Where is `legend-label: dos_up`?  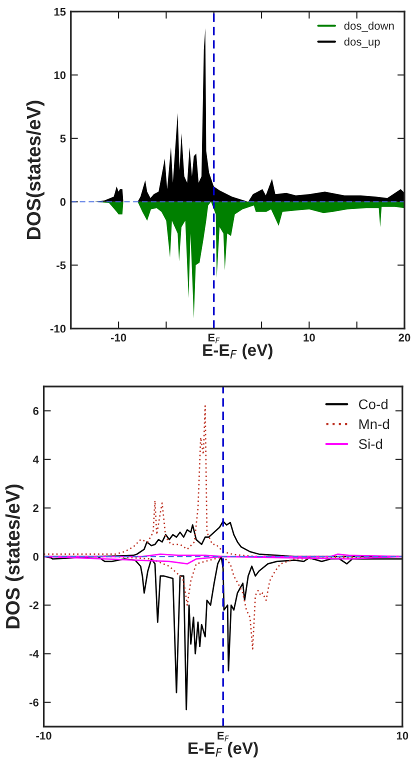
legend-label: dos_up is located at coordinates (362, 43).